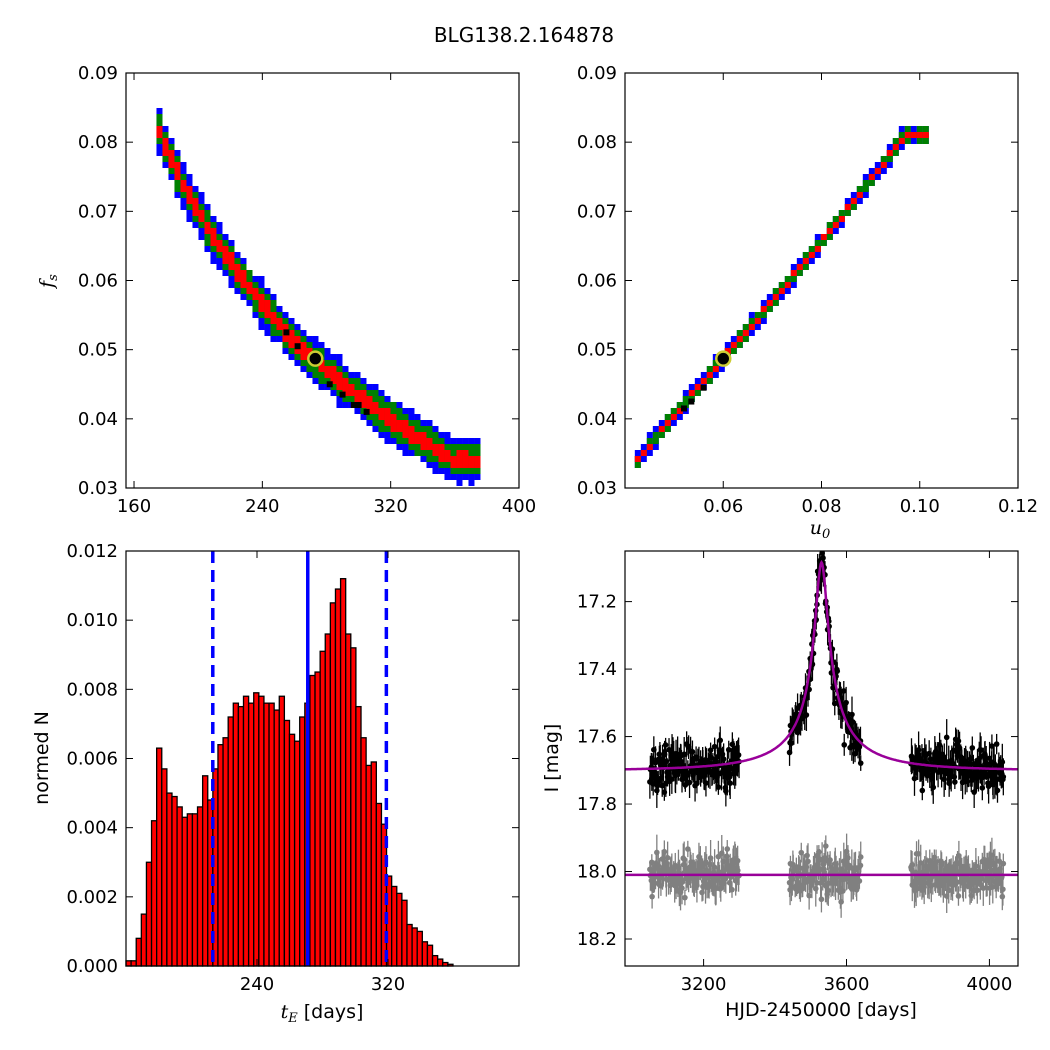 The height and width of the screenshot is (1050, 1050). What do you see at coordinates (292, 1018) in the screenshot?
I see `x-axis-label-sub: E` at bounding box center [292, 1018].